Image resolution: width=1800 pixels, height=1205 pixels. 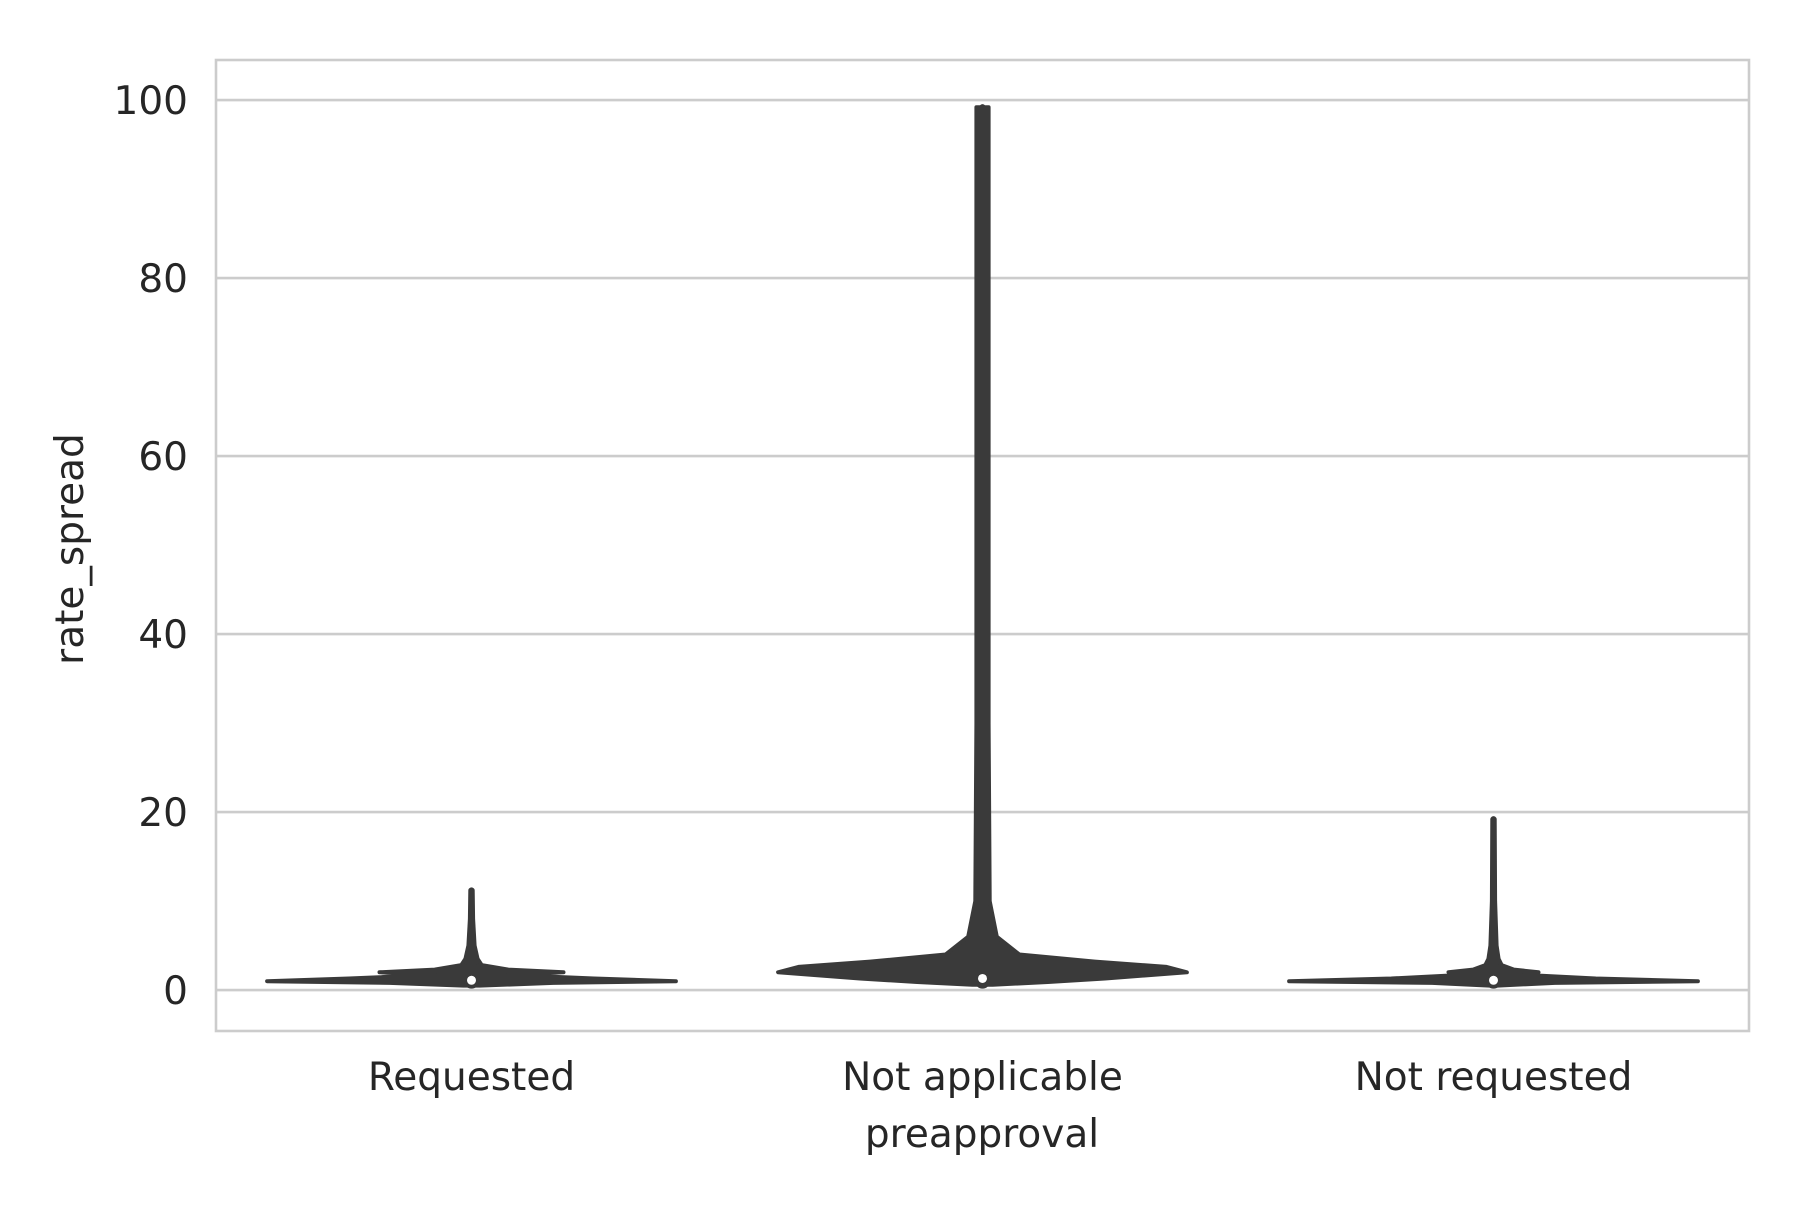 What do you see at coordinates (1494, 1077) in the screenshot?
I see `x-tick-label: Not requested` at bounding box center [1494, 1077].